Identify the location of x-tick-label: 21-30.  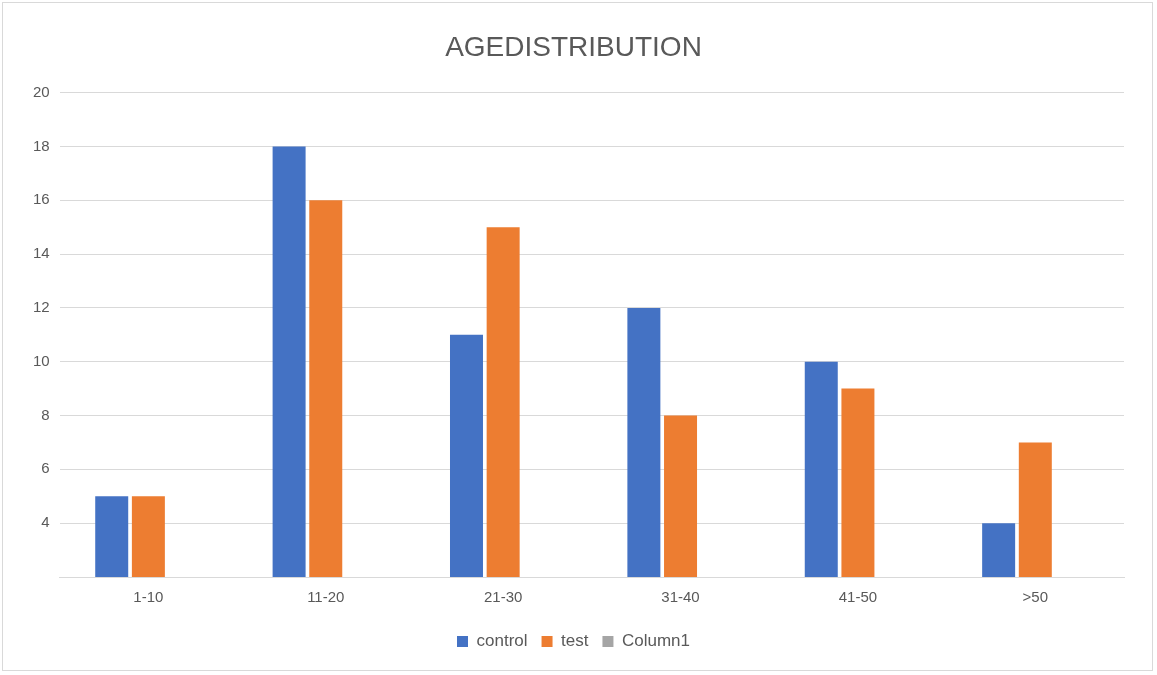
(503, 597).